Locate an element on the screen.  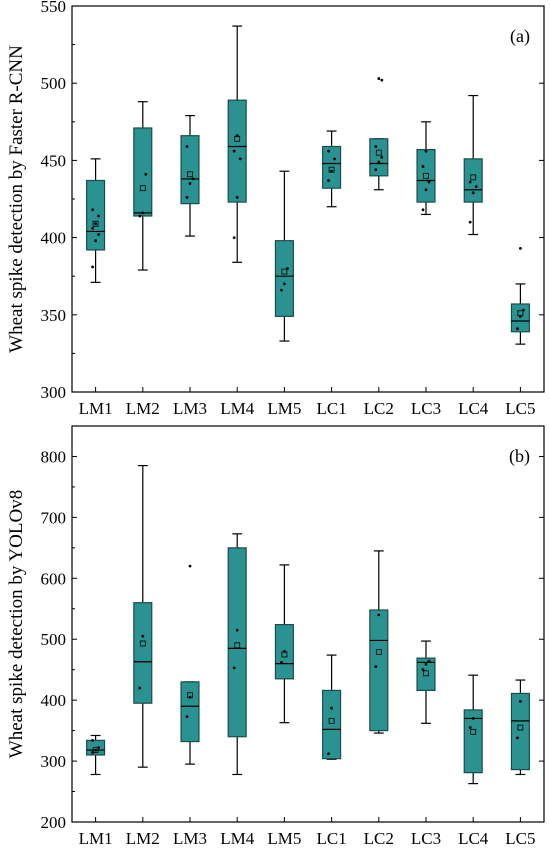
x-tick-label: LC1 is located at coordinates (331, 408).